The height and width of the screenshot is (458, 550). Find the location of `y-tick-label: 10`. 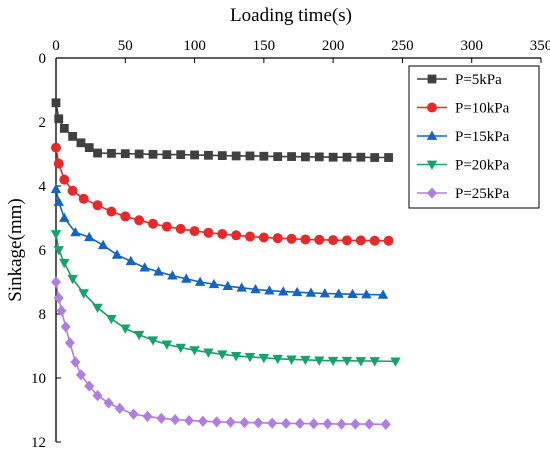

y-tick-label: 10 is located at coordinates (38, 379).